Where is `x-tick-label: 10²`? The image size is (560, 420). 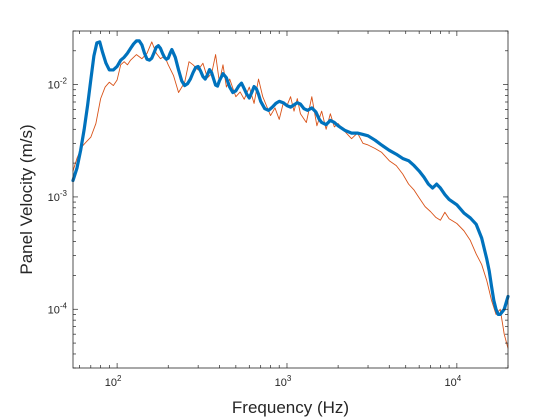 x-tick-label: 10² is located at coordinates (113, 381).